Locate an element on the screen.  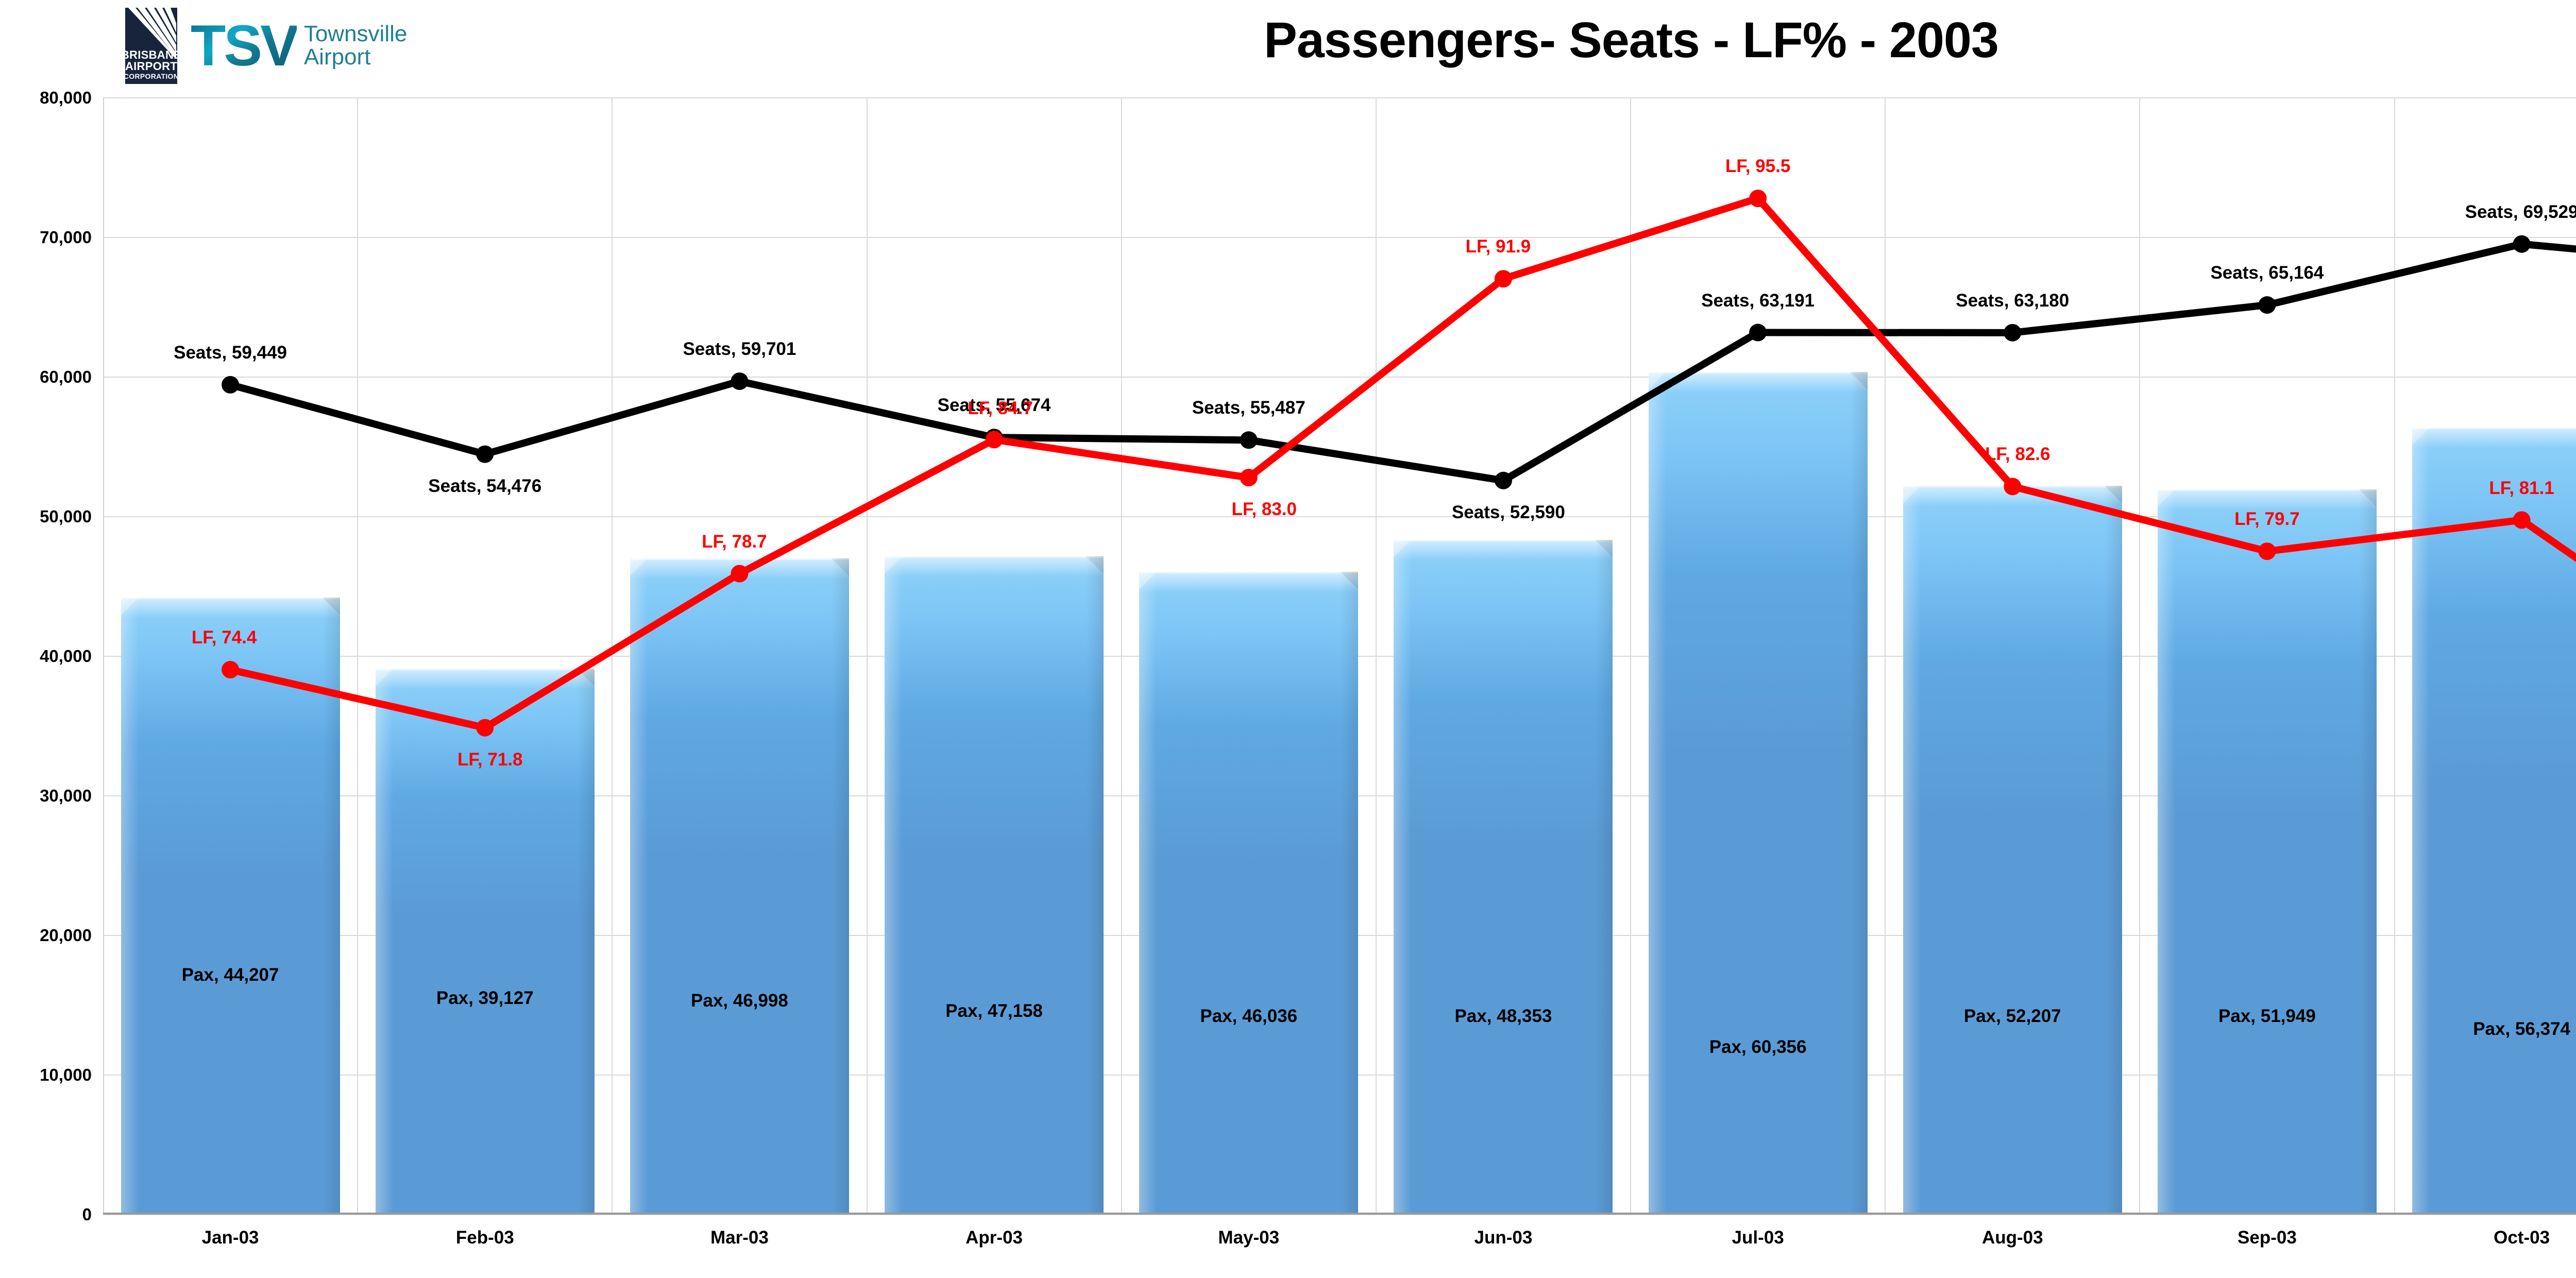
pax-data-label: Pax, 60,356 is located at coordinates (1758, 1047).